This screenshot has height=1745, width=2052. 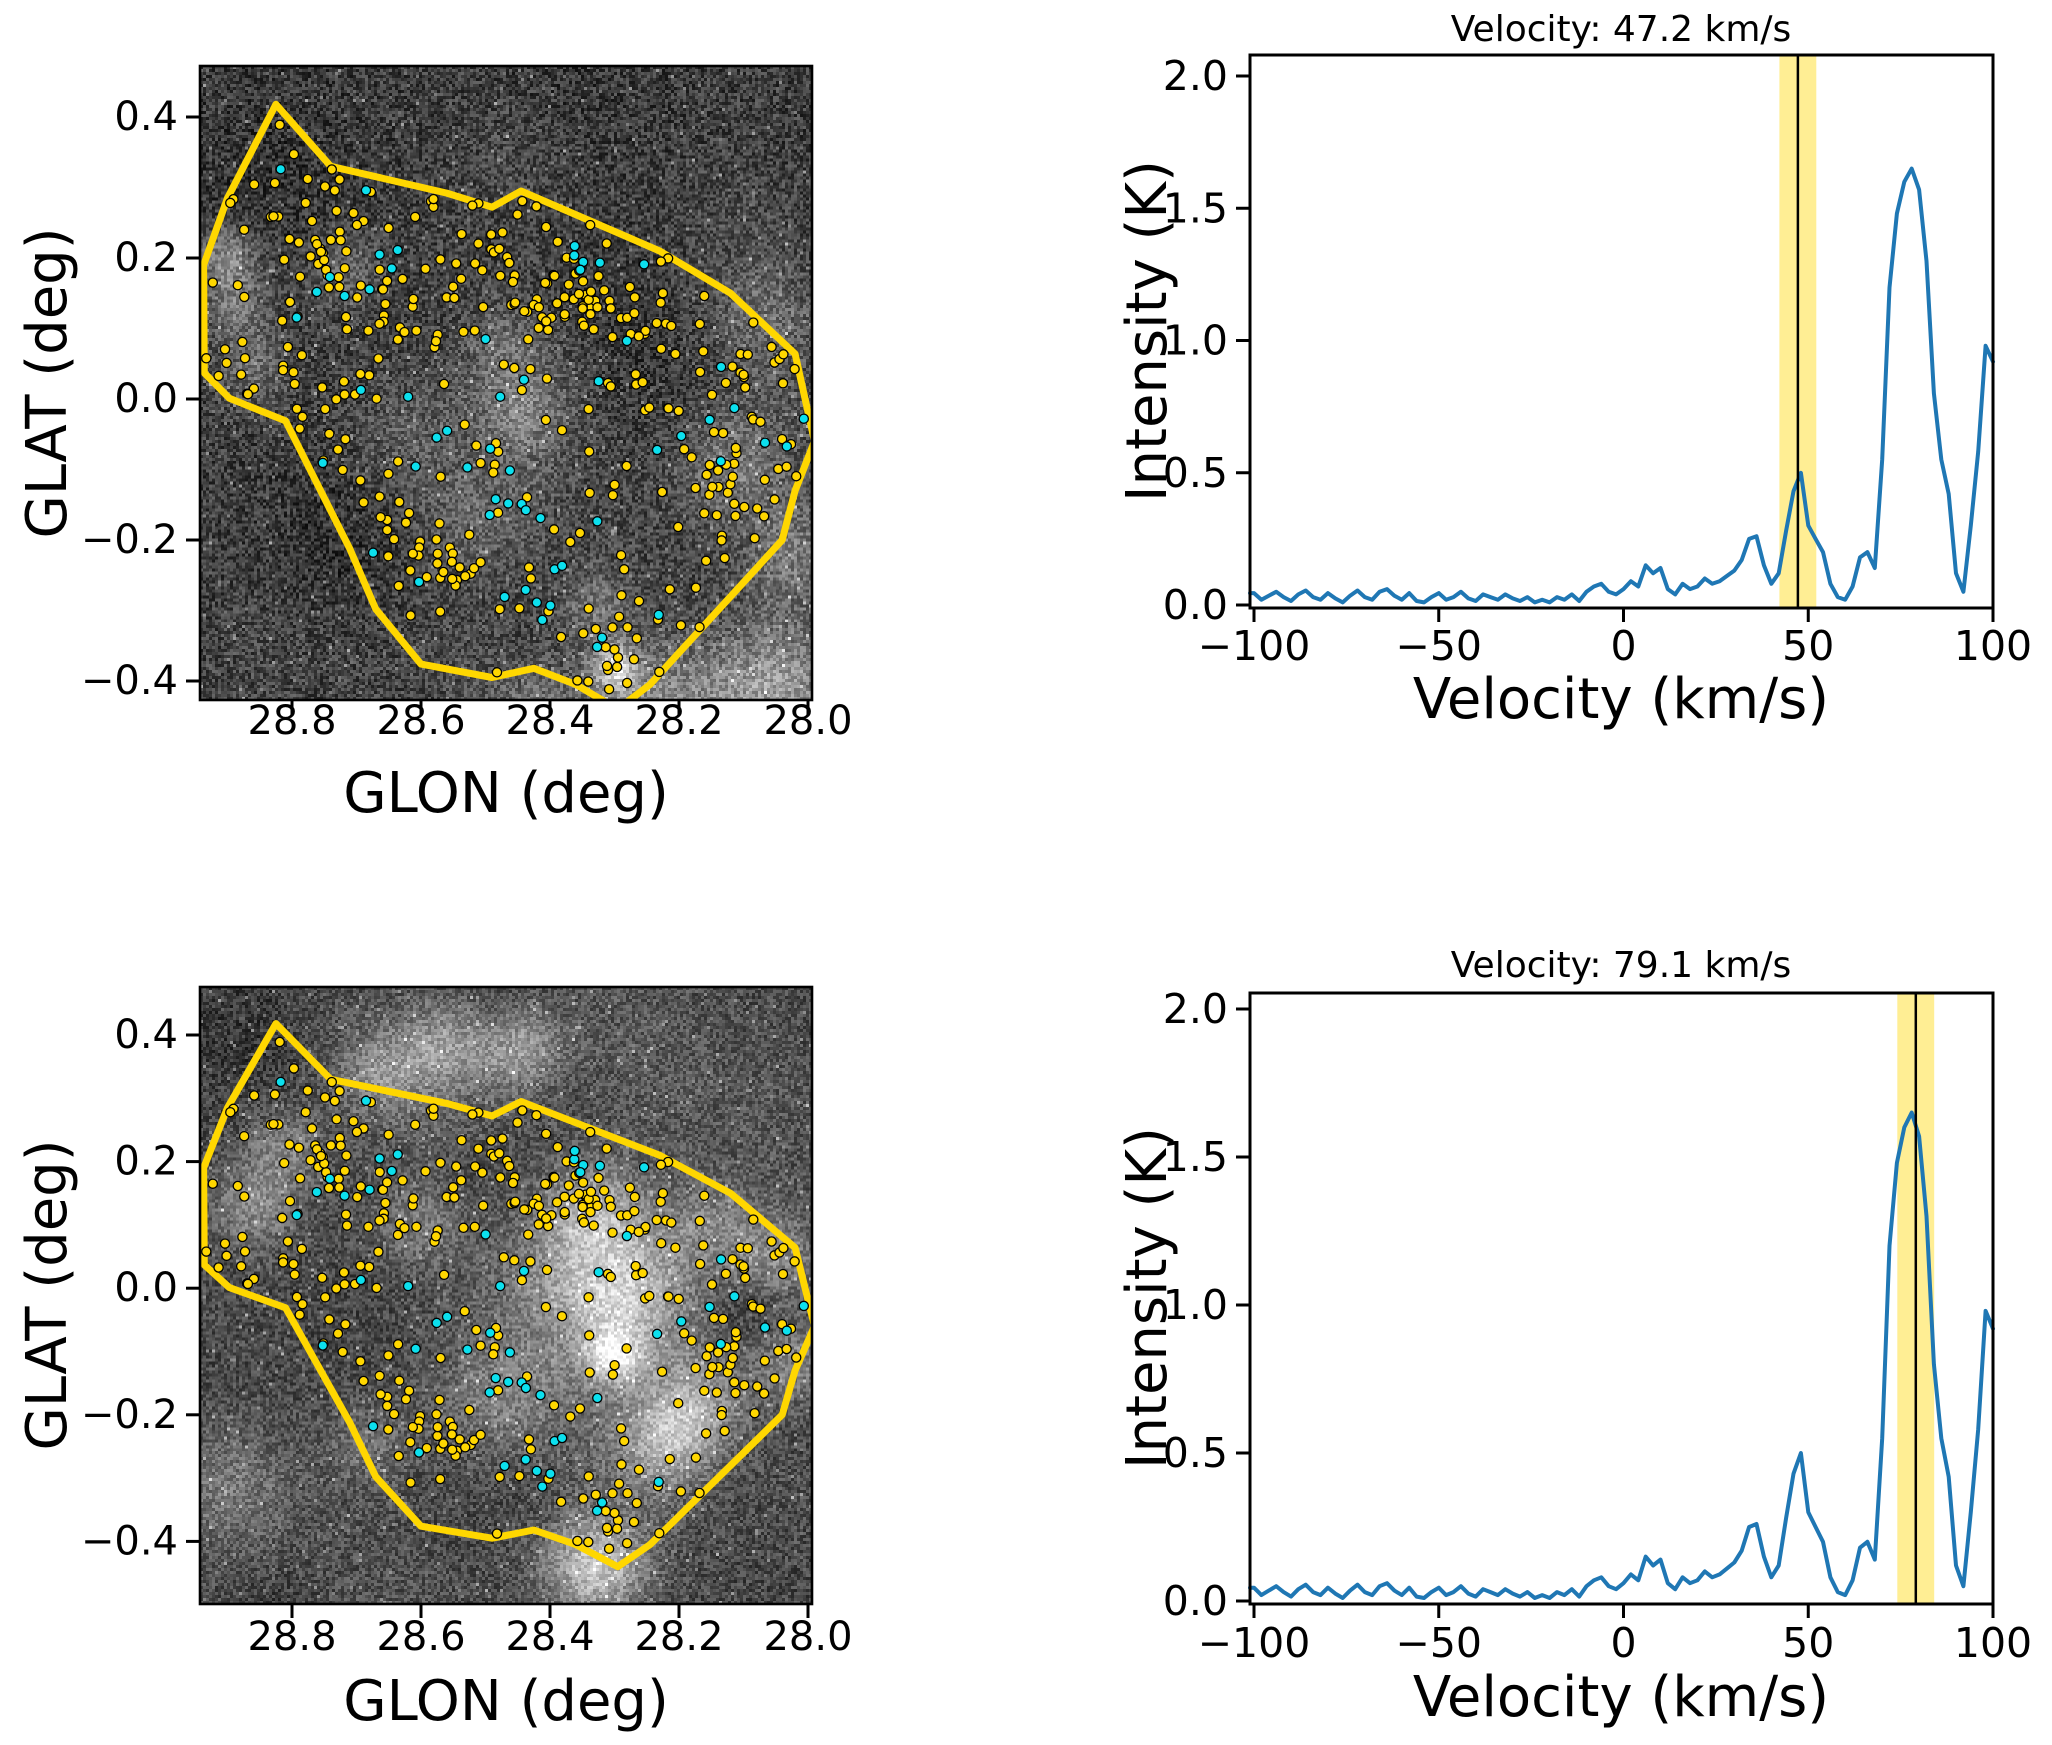 What do you see at coordinates (1621, 29) in the screenshot?
I see `spectrum-47-title: Velocity: 47.2 km/s` at bounding box center [1621, 29].